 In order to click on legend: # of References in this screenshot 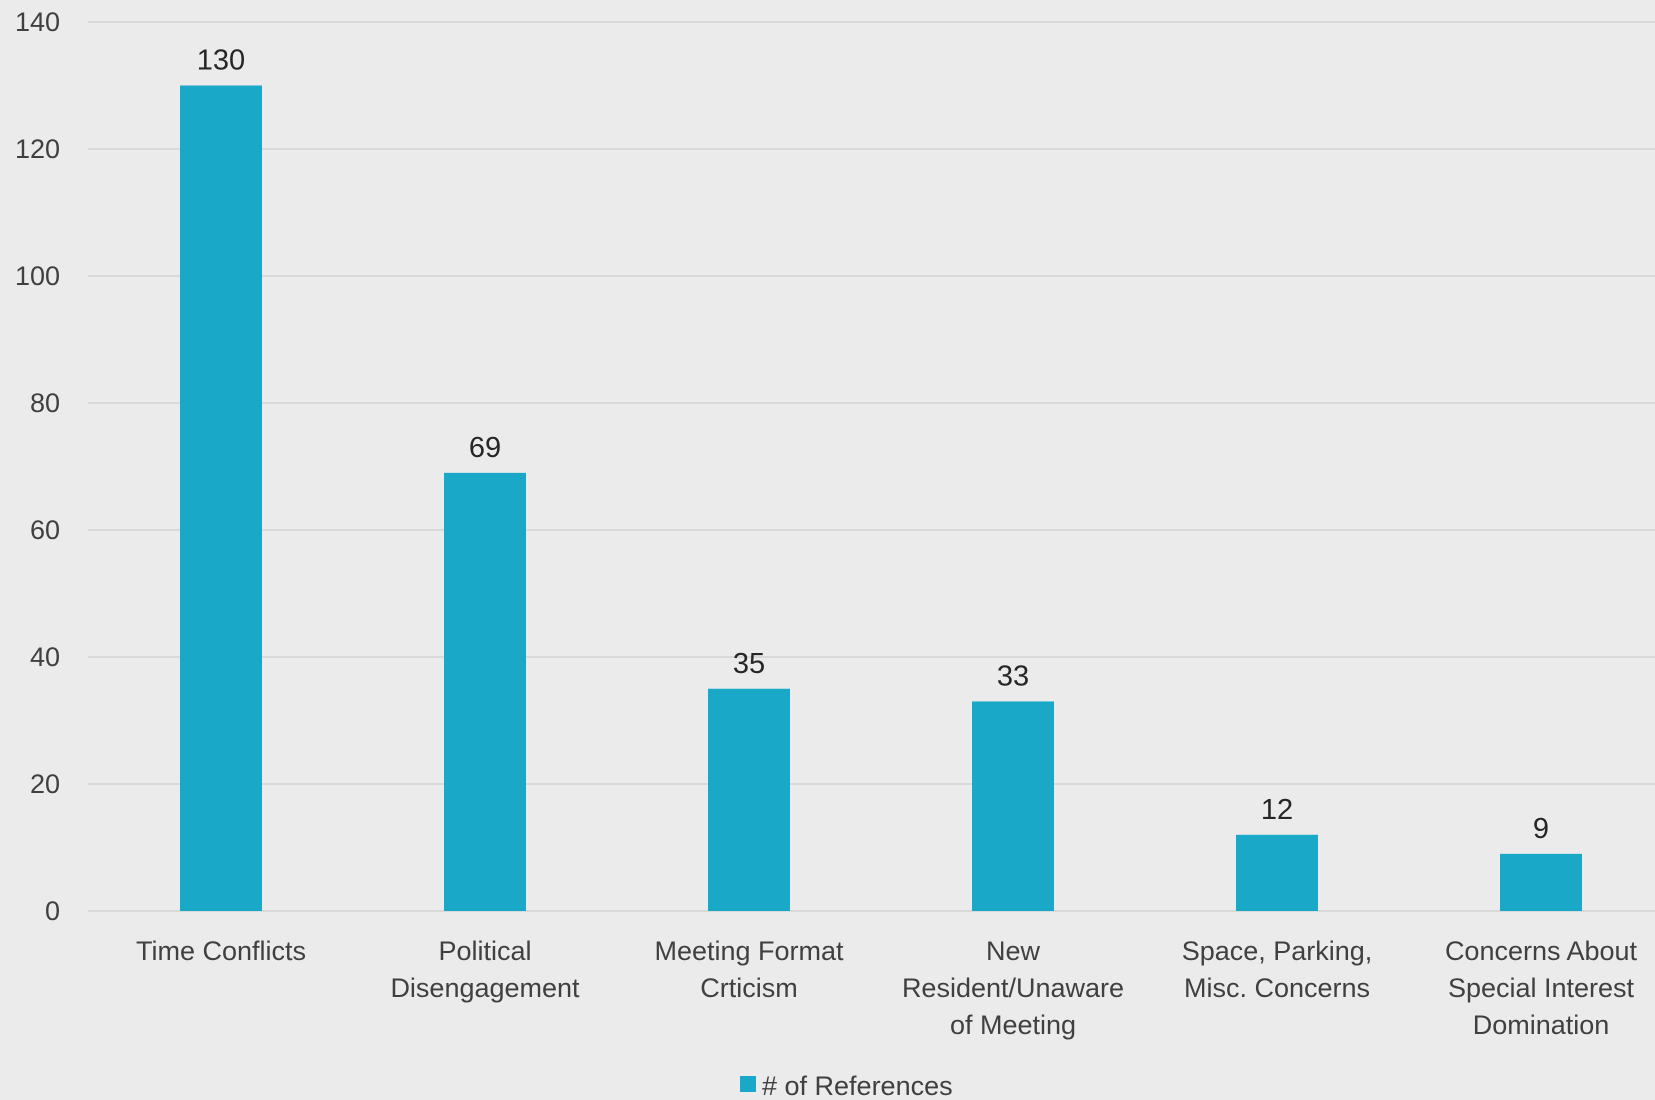, I will do `click(846, 1085)`.